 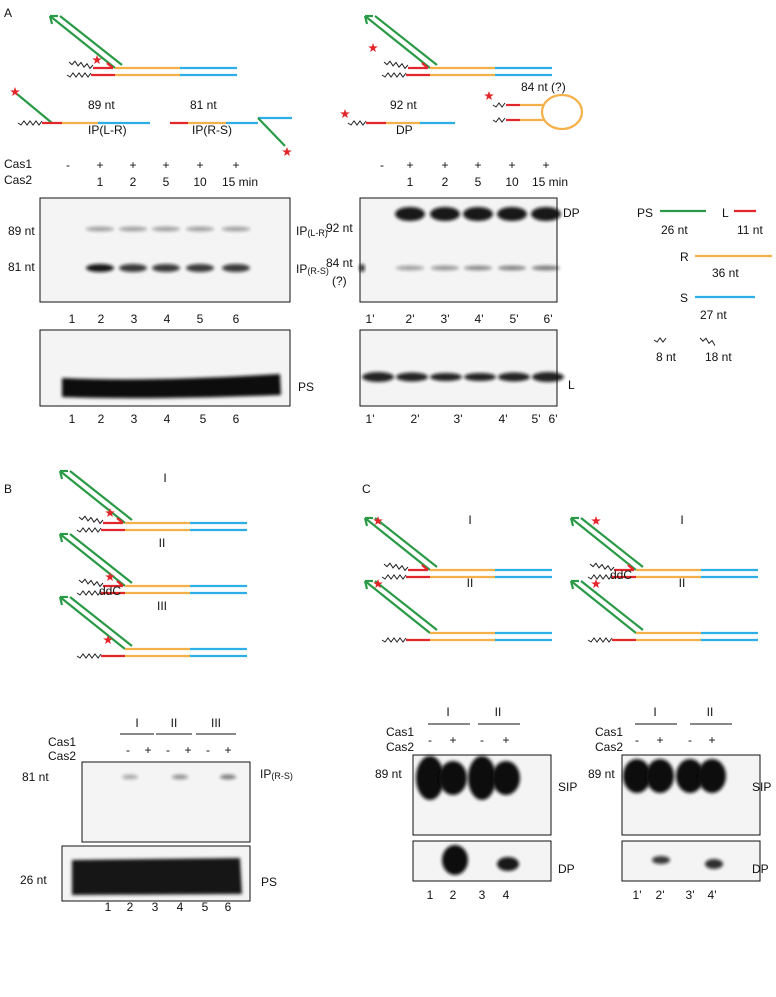 What do you see at coordinates (566, 869) in the screenshot?
I see `label: DP` at bounding box center [566, 869].